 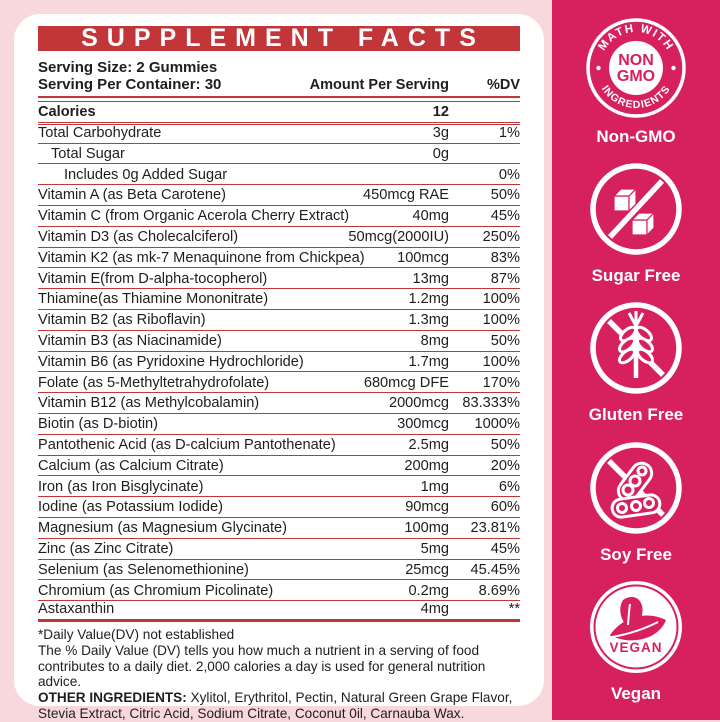 I want to click on nutrient-amount: 200mg, so click(x=426, y=465).